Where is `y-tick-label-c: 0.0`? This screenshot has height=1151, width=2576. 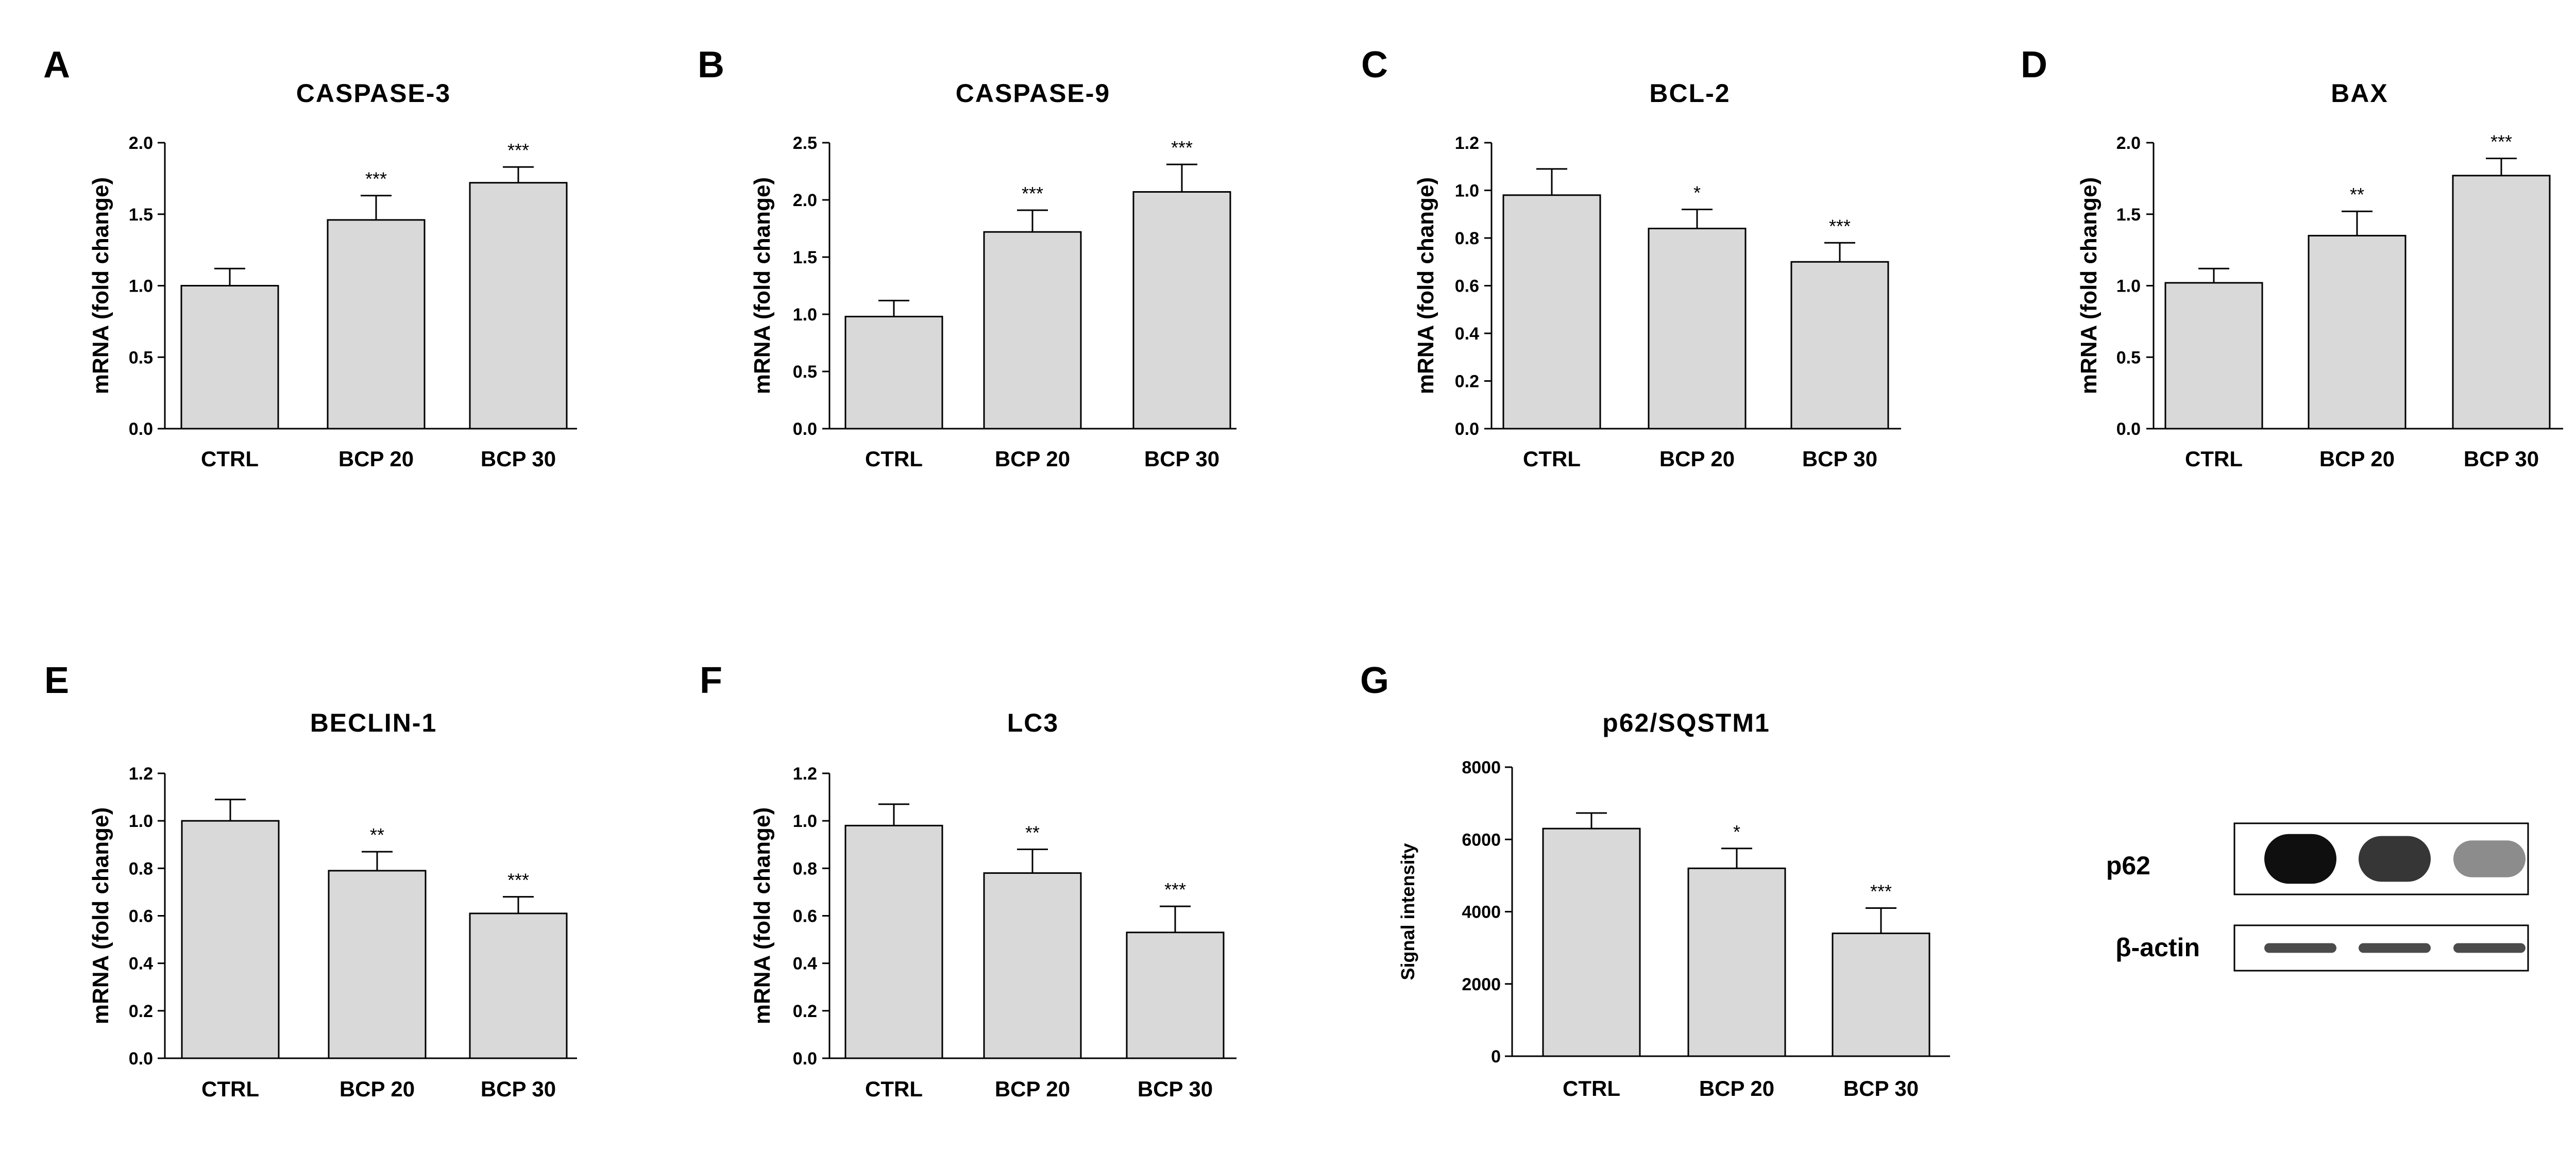 y-tick-label-c: 0.0 is located at coordinates (1467, 429).